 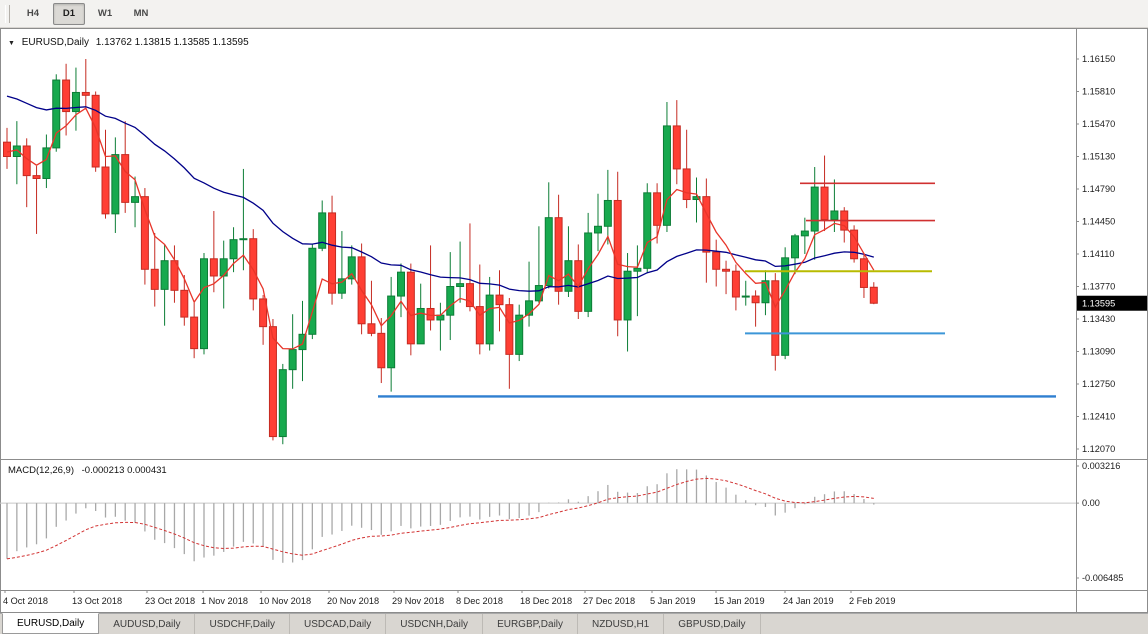 I want to click on time-axis-label: 13 Oct 2018, so click(x=97, y=601).